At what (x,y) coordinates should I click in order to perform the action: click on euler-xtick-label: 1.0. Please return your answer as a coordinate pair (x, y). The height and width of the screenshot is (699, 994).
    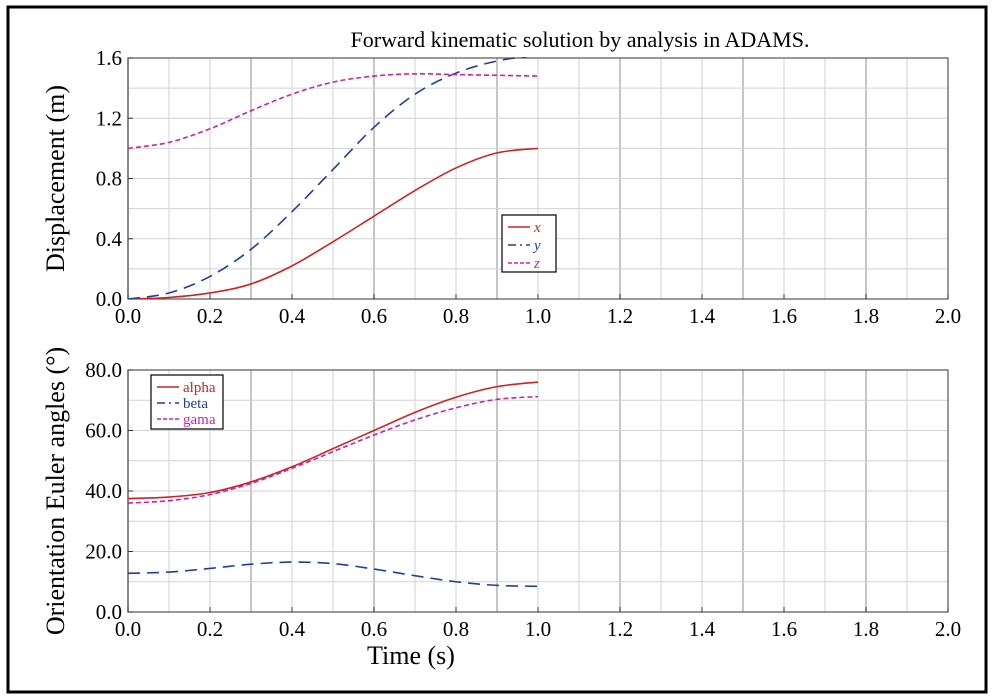
    Looking at the image, I should click on (538, 629).